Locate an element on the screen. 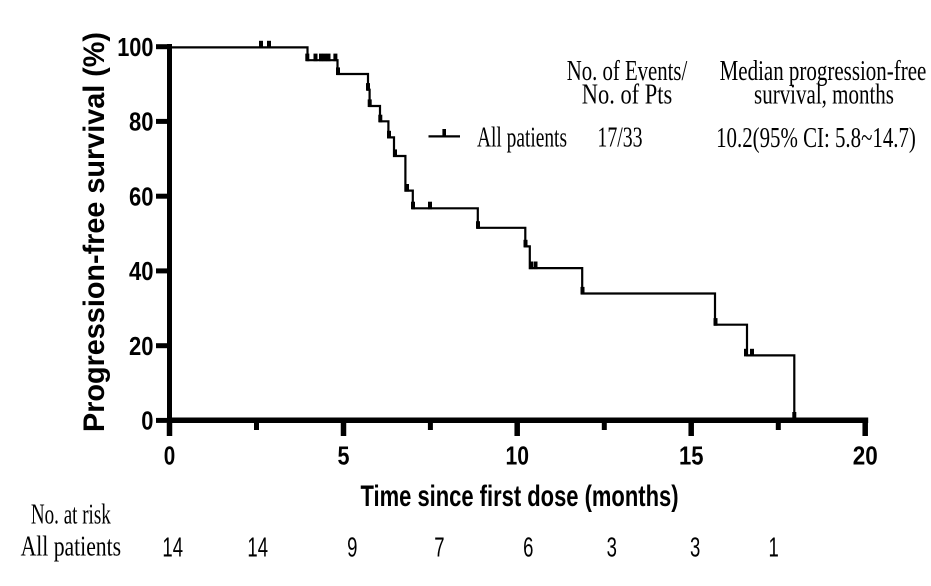  svg-text: survival, months is located at coordinates (824, 95).